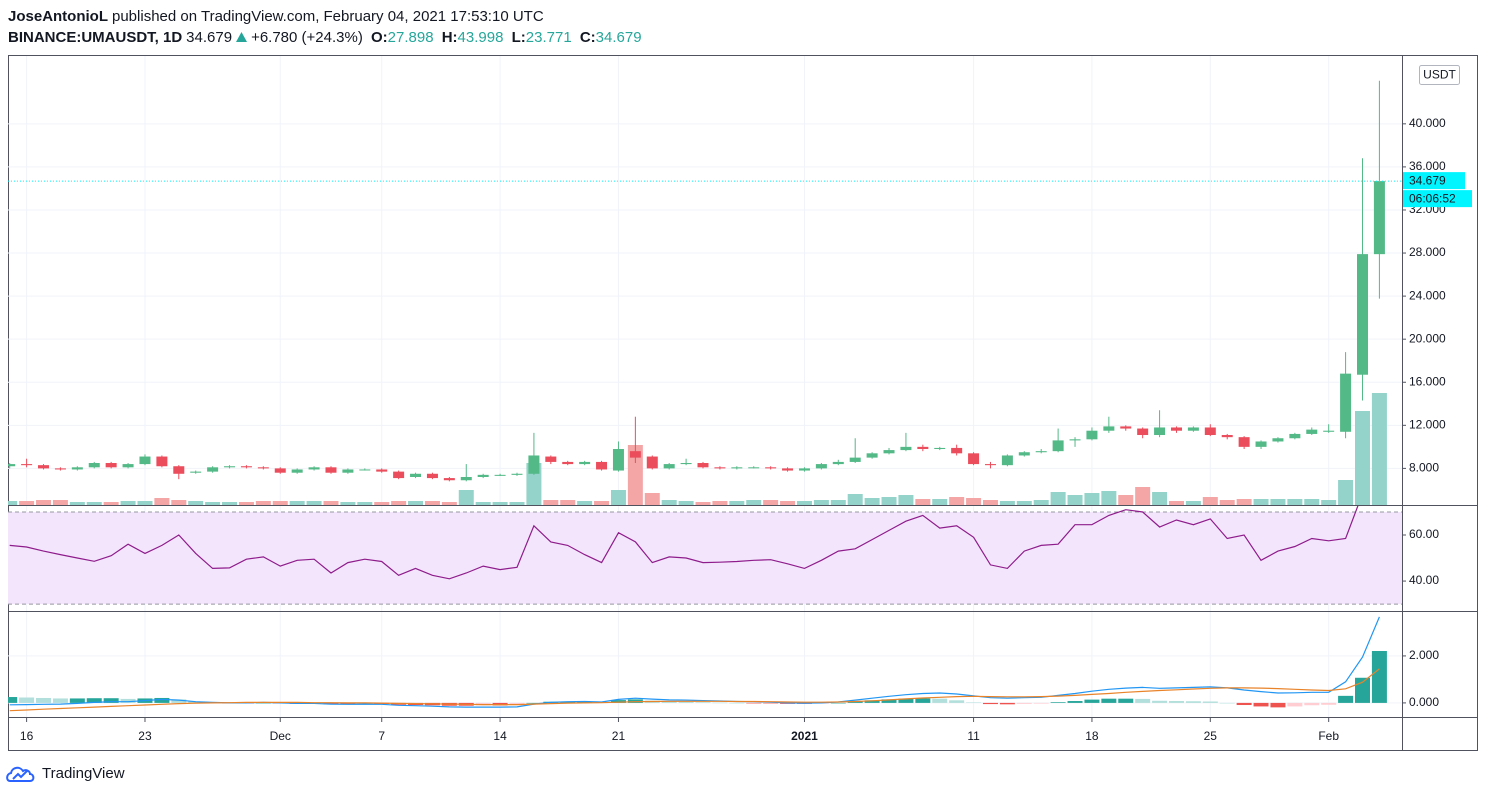  I want to click on y-tick-label: 12.000, so click(1427, 424).